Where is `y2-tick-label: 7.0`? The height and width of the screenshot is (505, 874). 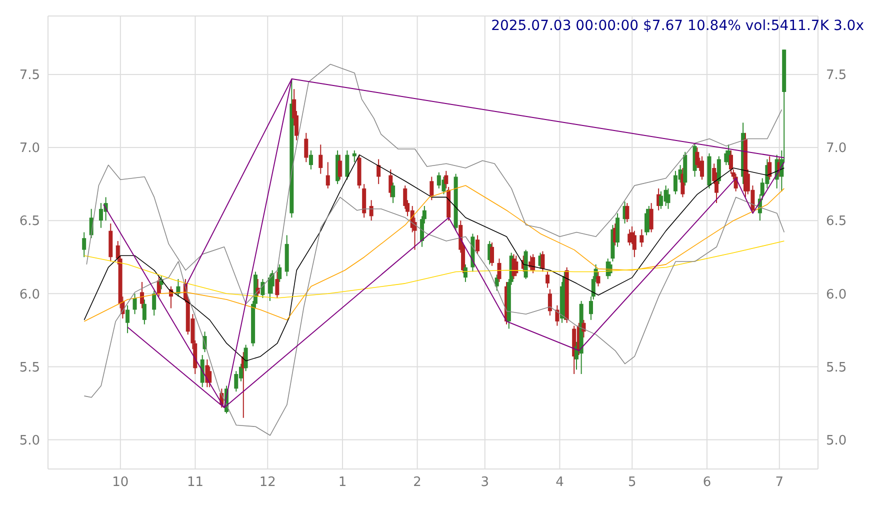 y2-tick-label: 7.0 is located at coordinates (836, 148).